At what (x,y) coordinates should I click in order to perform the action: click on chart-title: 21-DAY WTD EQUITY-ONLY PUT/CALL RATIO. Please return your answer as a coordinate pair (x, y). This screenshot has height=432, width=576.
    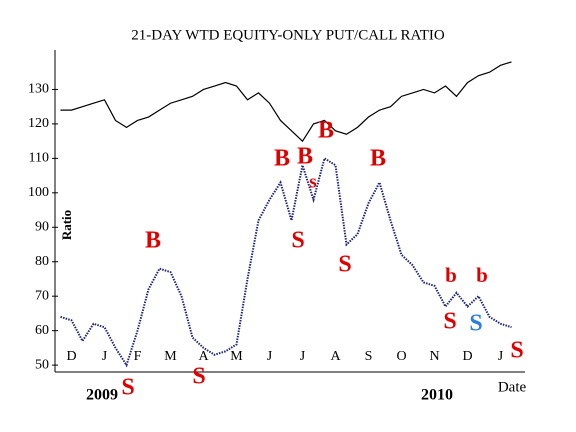
    Looking at the image, I should click on (288, 35).